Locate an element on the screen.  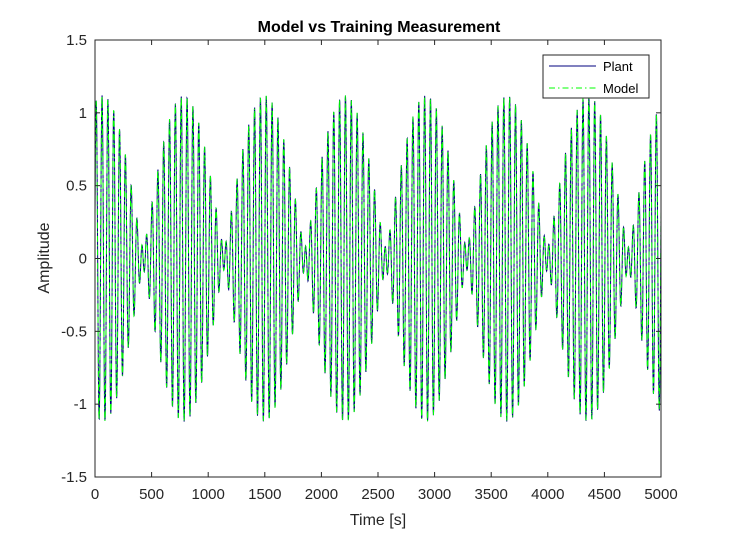
y-tick-label: 0.5 is located at coordinates (76, 186).